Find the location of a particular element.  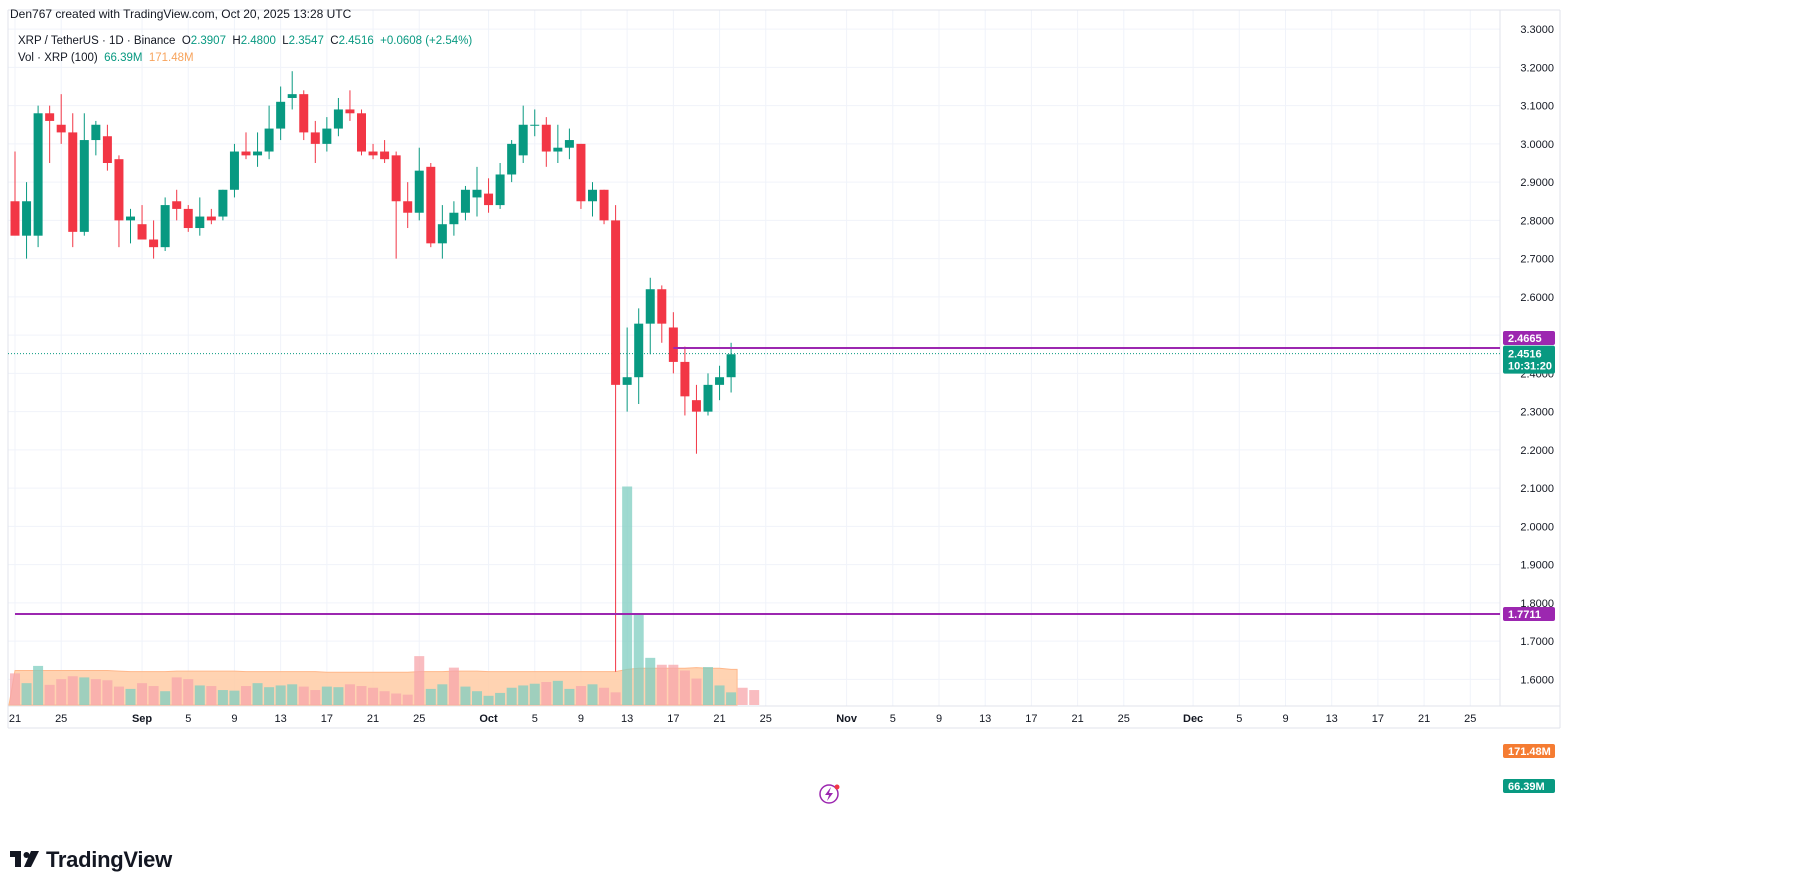

volume-ma-axis-text: 171.48M is located at coordinates (1529, 752).